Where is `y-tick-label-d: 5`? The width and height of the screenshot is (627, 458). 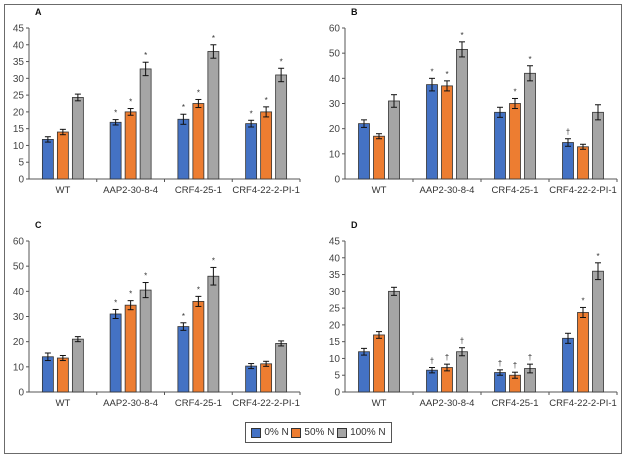
y-tick-label-d: 5 is located at coordinates (337, 376).